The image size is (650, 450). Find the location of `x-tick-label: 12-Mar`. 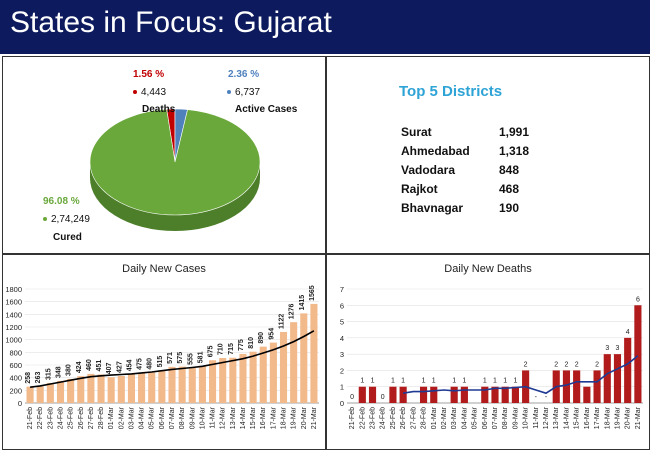

x-tick-label: 12-Mar is located at coordinates (546, 417).